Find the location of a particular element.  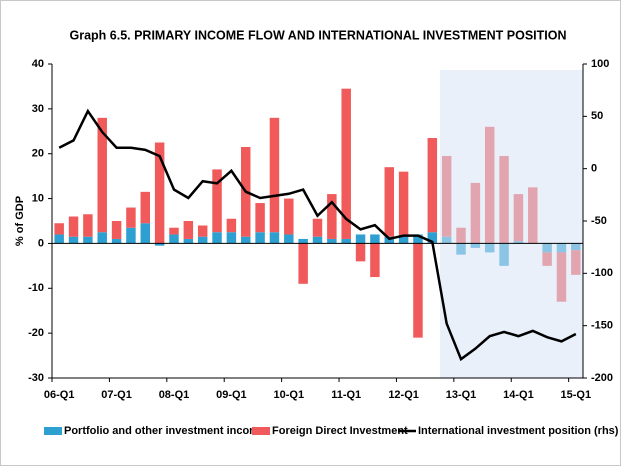

legend-label: Portfolio and other investment income is located at coordinates (164, 431).